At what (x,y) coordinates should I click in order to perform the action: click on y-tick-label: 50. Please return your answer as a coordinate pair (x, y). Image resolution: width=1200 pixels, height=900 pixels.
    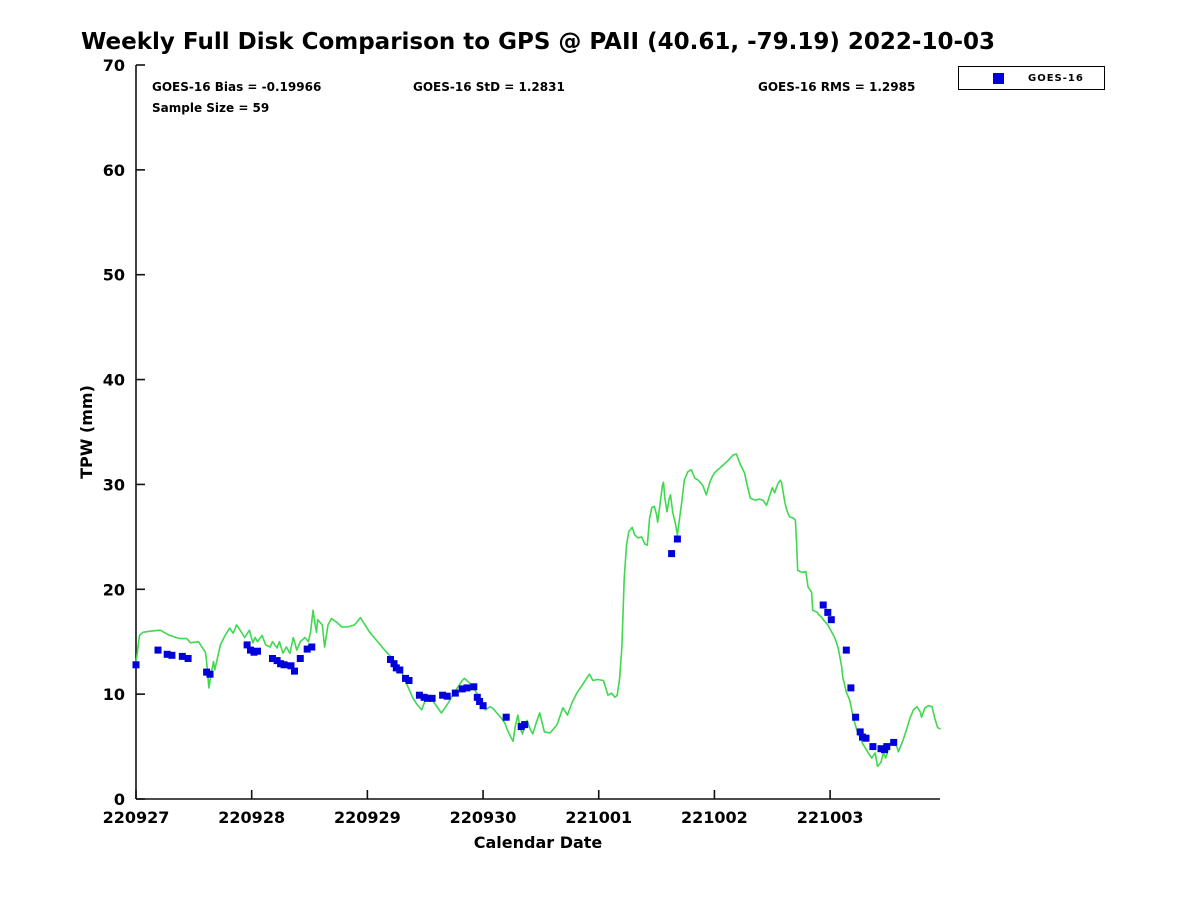
    Looking at the image, I should click on (114, 275).